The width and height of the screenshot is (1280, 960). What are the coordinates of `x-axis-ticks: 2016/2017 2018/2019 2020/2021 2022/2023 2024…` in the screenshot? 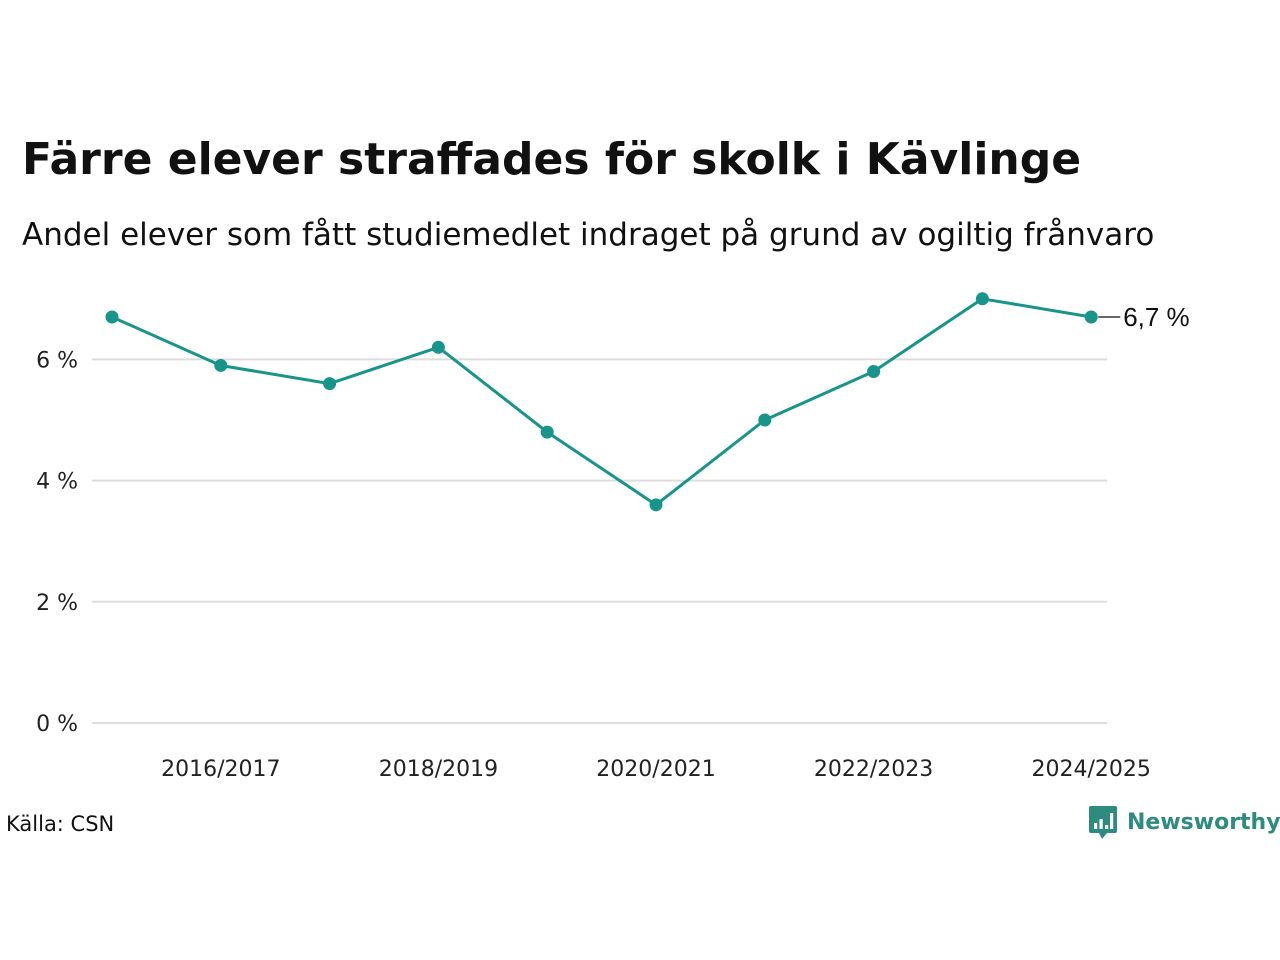 It's located at (656, 769).